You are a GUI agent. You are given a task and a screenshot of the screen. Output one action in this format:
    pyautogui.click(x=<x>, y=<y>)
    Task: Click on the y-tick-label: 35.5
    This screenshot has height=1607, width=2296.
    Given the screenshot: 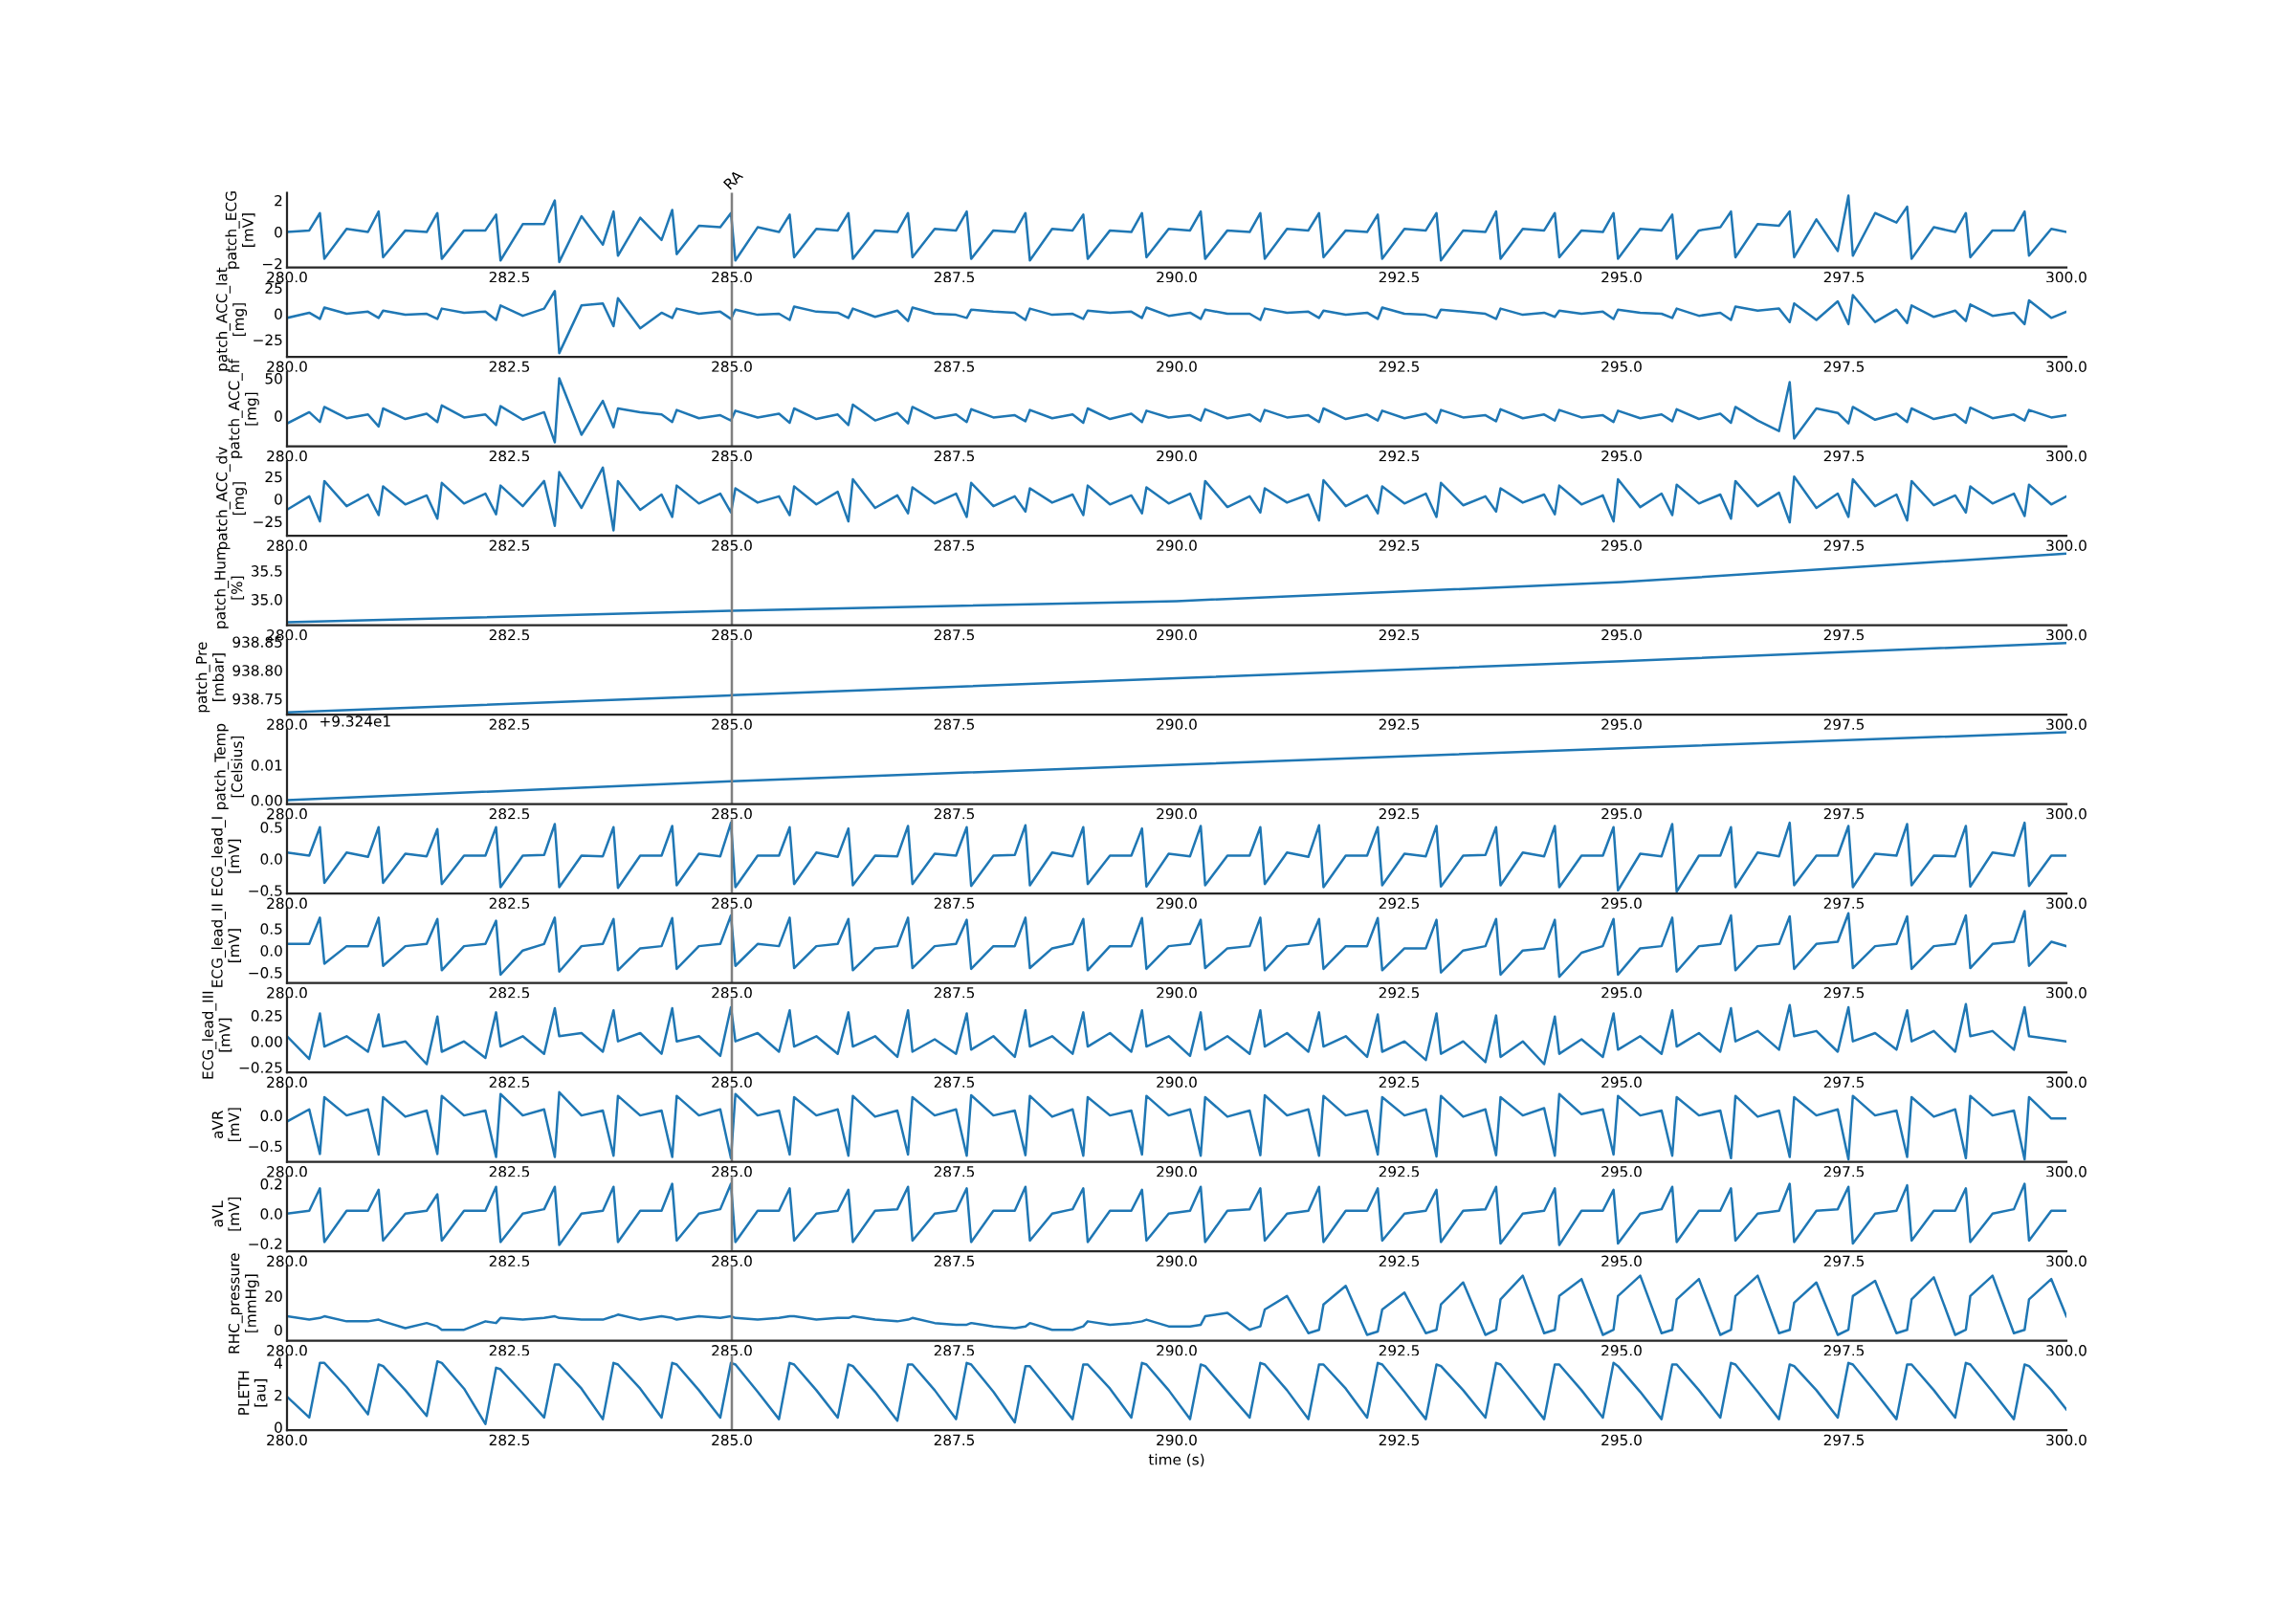 What is the action you would take?
    pyautogui.click(x=267, y=571)
    